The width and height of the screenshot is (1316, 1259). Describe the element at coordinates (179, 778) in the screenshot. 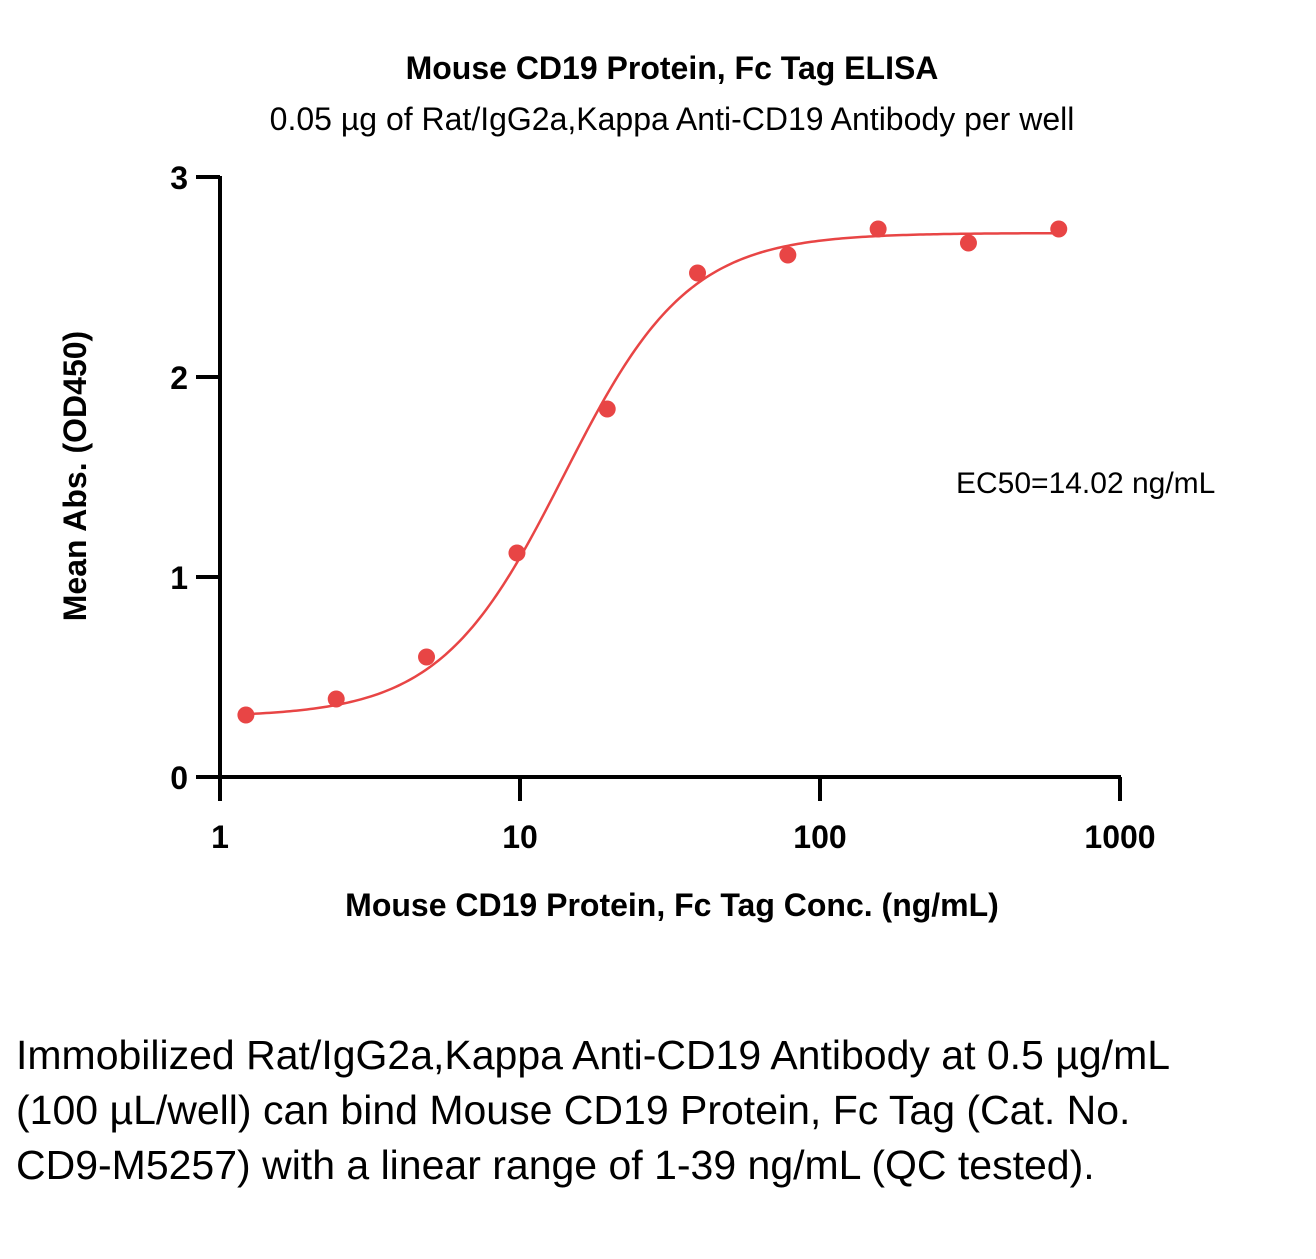

I see `y-tick-label: 0` at that location.